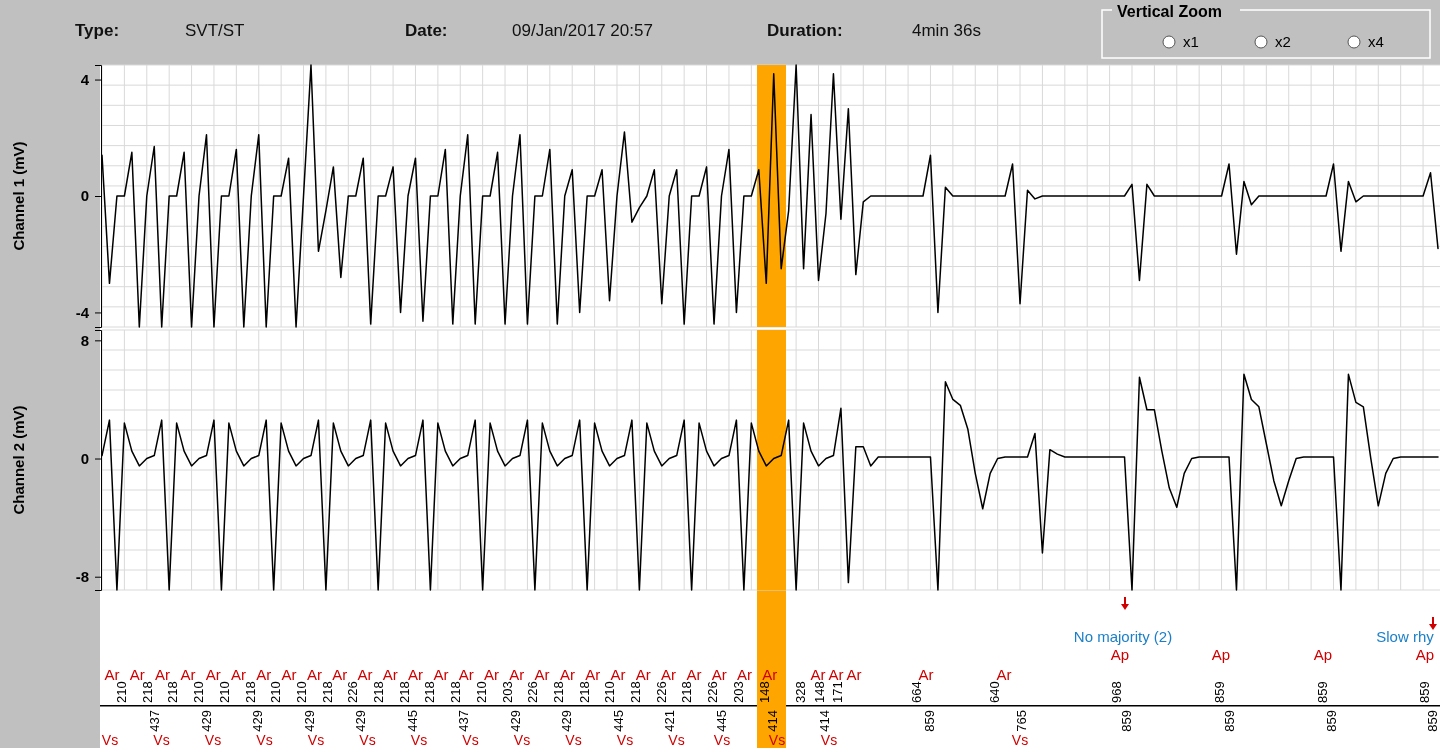  What do you see at coordinates (215, 30) in the screenshot?
I see `text: SVT/ST` at bounding box center [215, 30].